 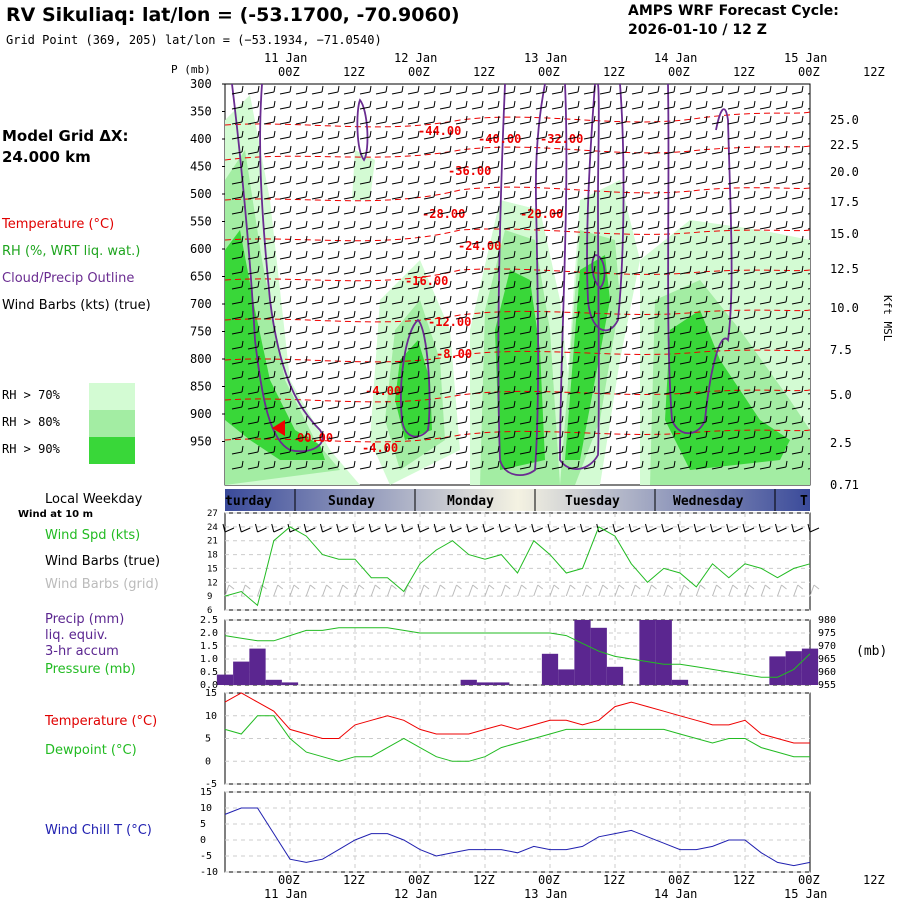 What do you see at coordinates (373, 590) in the screenshot?
I see `wind-barb-grid` at bounding box center [373, 590].